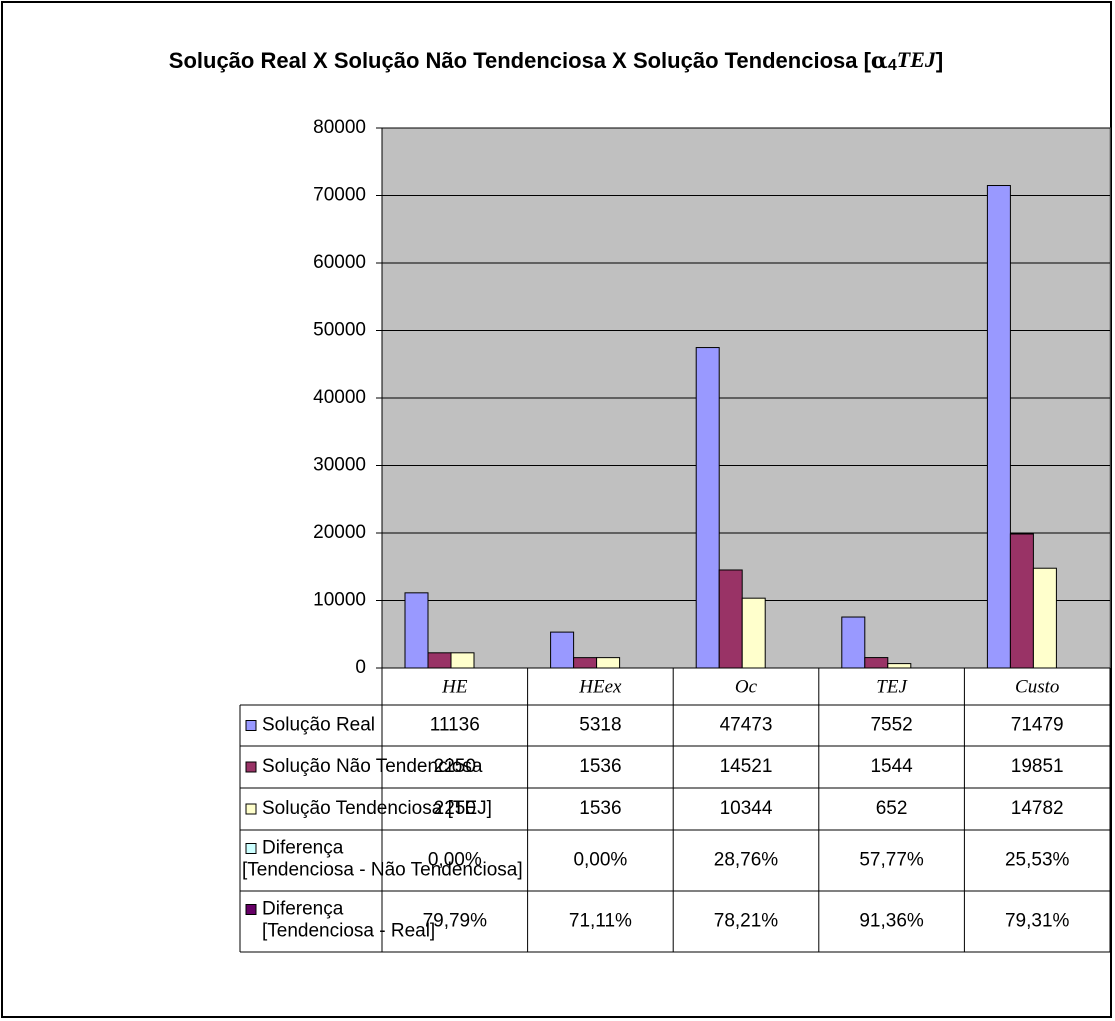  What do you see at coordinates (1037, 725) in the screenshot?
I see `table-value: 71479` at bounding box center [1037, 725].